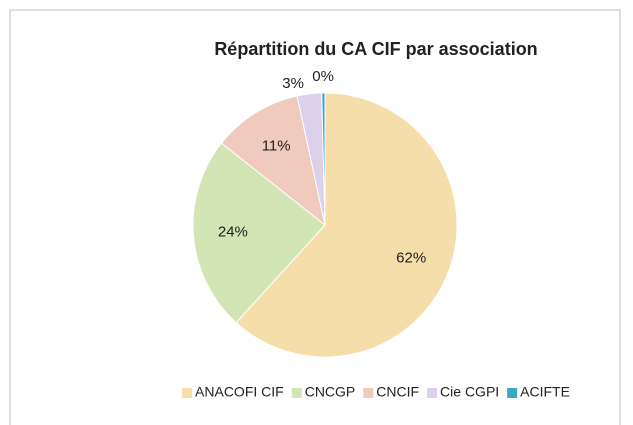 The width and height of the screenshot is (633, 425). I want to click on legend-label: ANACOFI CIF, so click(239, 392).